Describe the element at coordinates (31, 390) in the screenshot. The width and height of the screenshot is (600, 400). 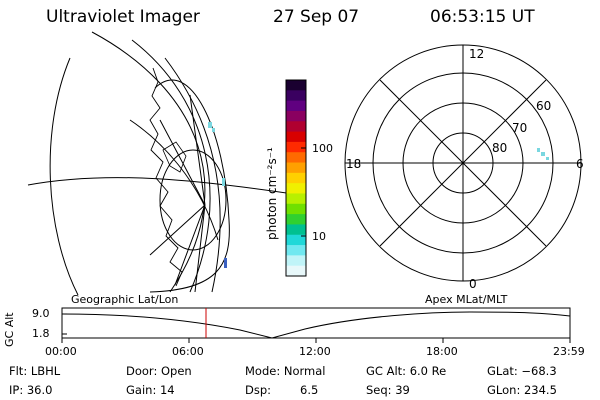
I see `ip-status: IP: 36.0` at that location.